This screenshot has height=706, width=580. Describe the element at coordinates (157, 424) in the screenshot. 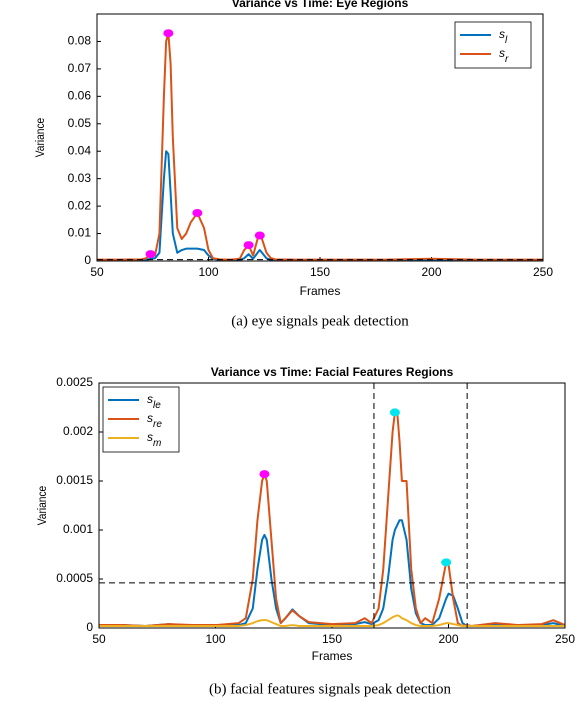

I see `legend-subscript: re` at that location.